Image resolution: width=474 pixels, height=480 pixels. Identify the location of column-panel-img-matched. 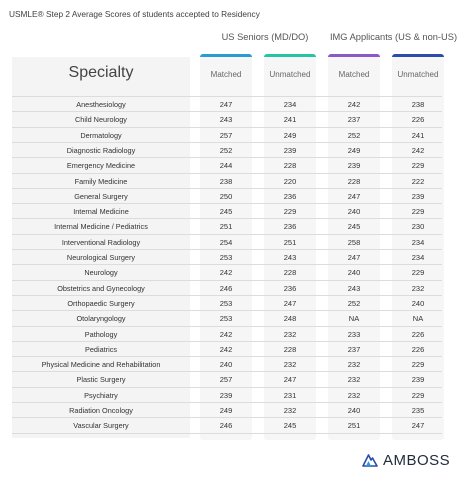
(354, 247).